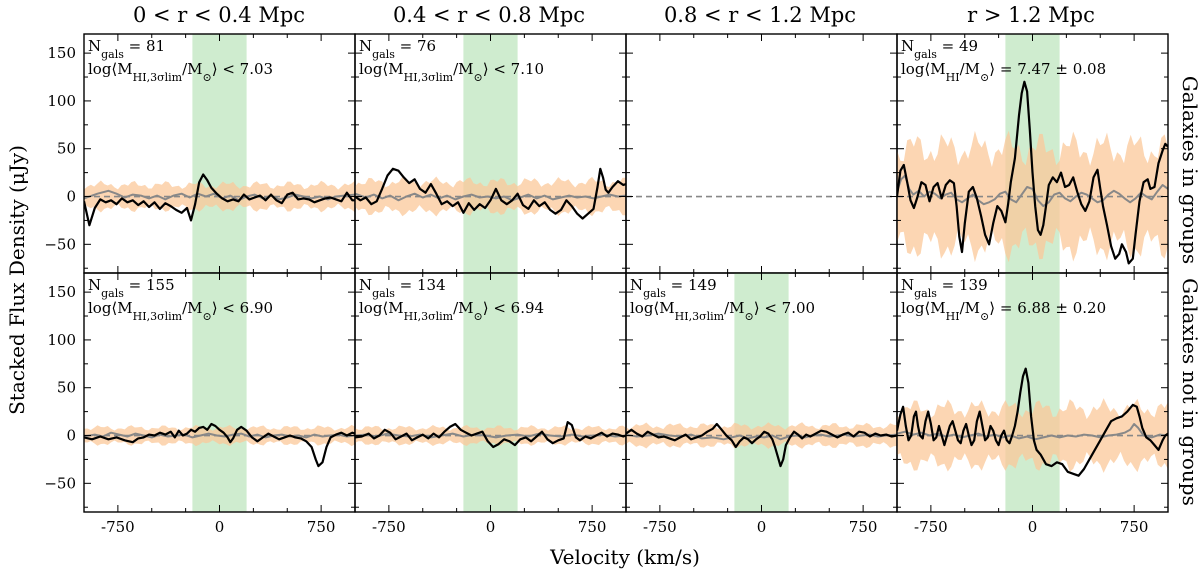 The width and height of the screenshot is (1200, 578). What do you see at coordinates (760, 15) in the screenshot?
I see `column-title-3: 0.8 < r < 1.2 Mpc` at bounding box center [760, 15].